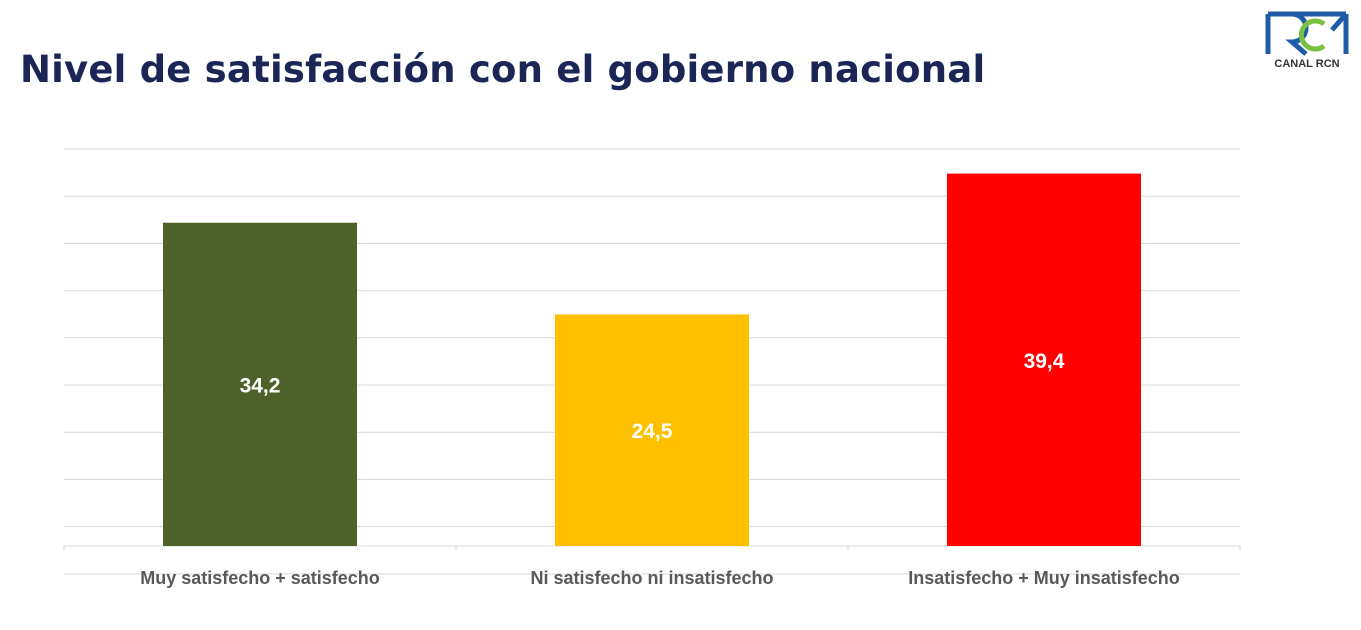  I want to click on data-label: 24,5, so click(652, 431).